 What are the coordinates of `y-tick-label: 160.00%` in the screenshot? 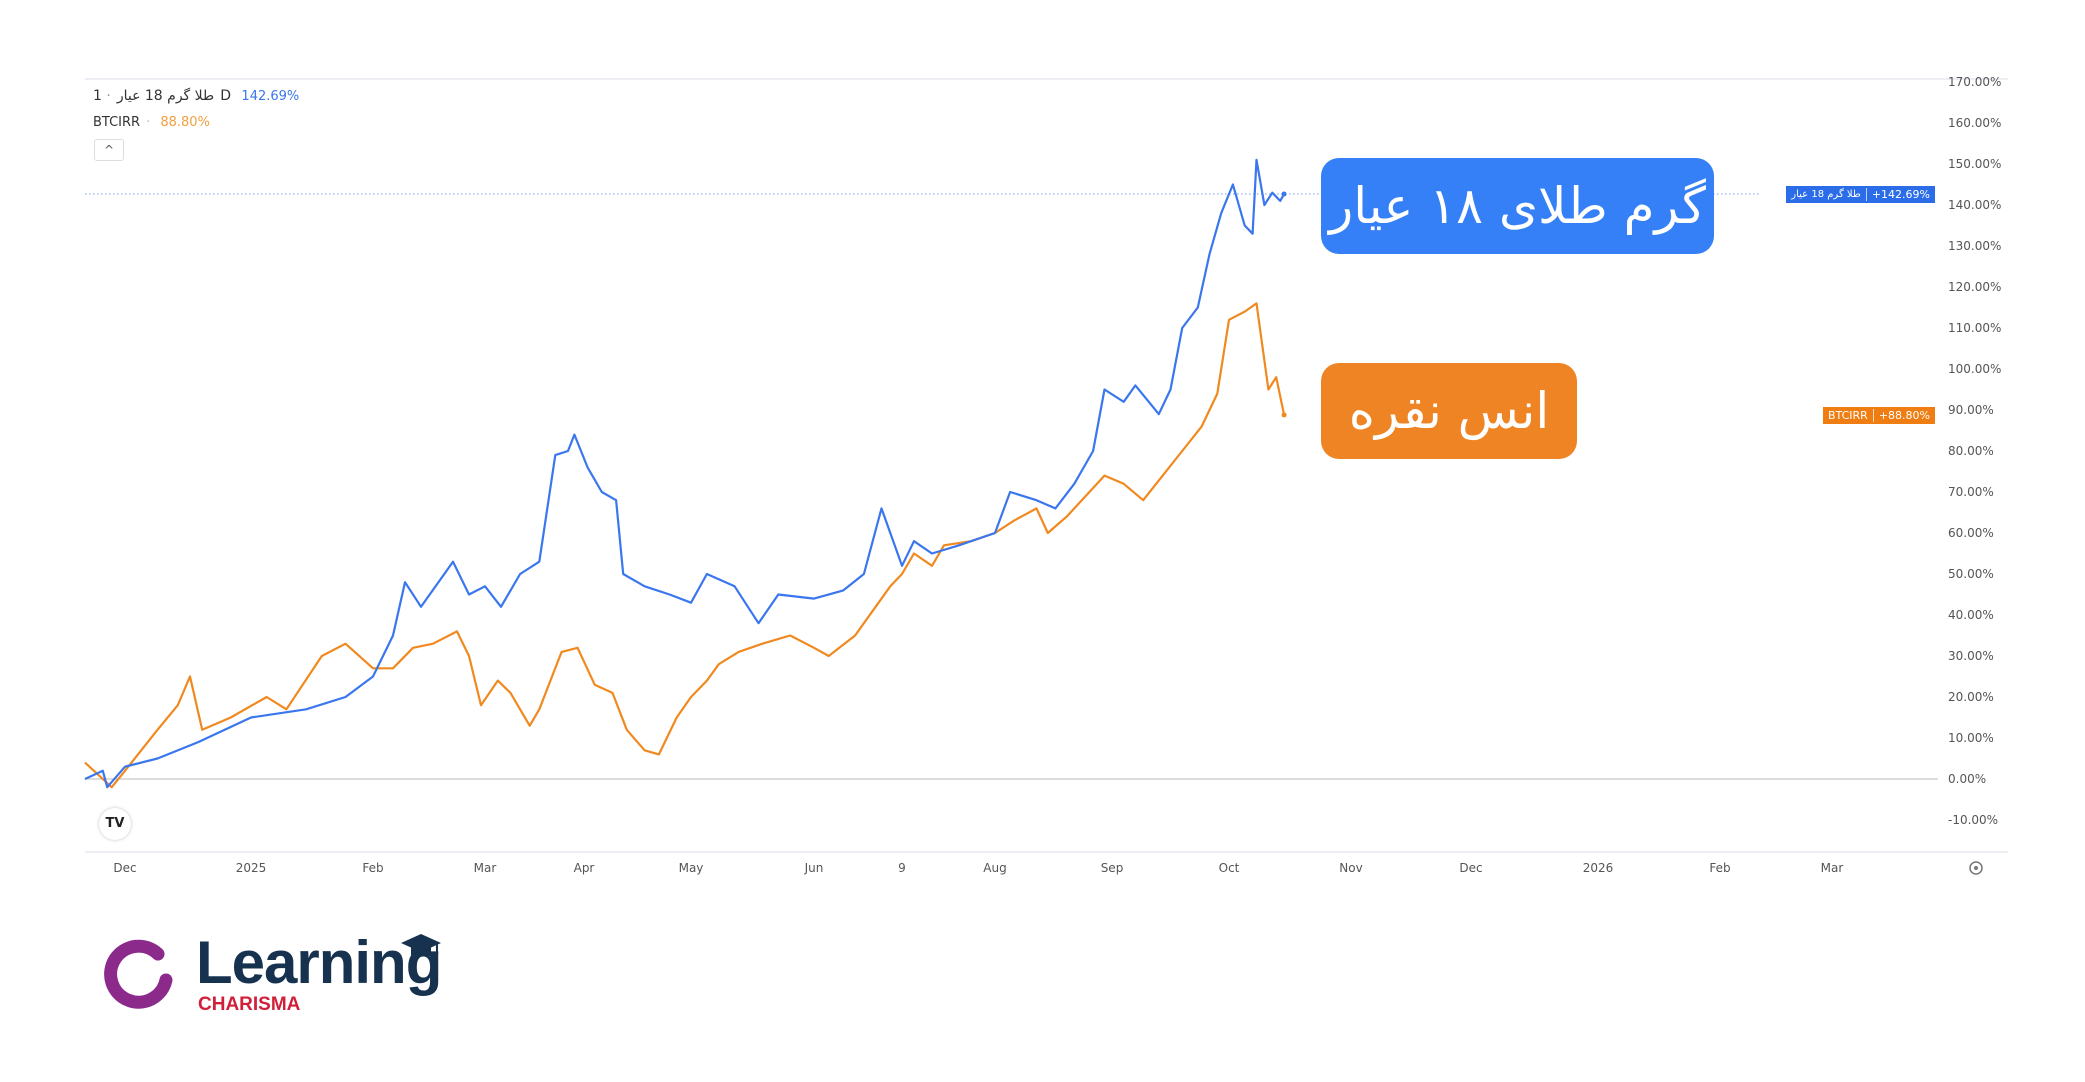 It's located at (1974, 123).